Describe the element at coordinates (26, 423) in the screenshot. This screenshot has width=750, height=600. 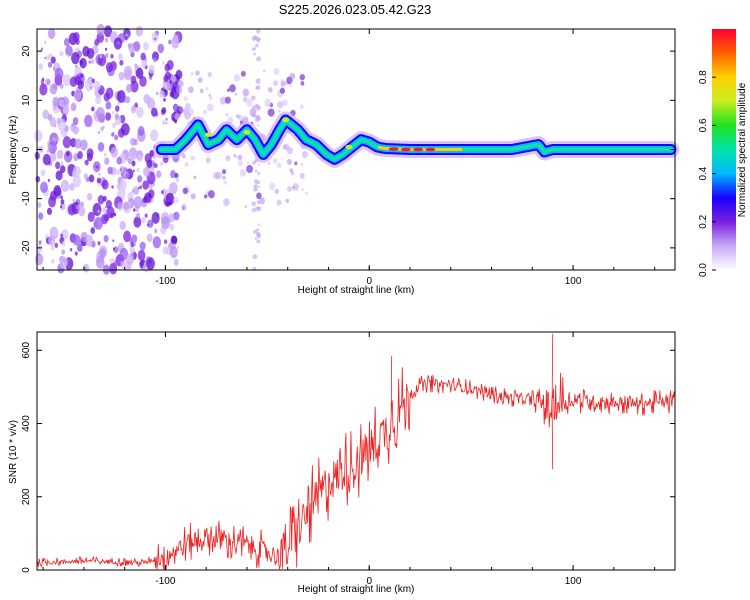
I see `y-tick-label: 400` at that location.